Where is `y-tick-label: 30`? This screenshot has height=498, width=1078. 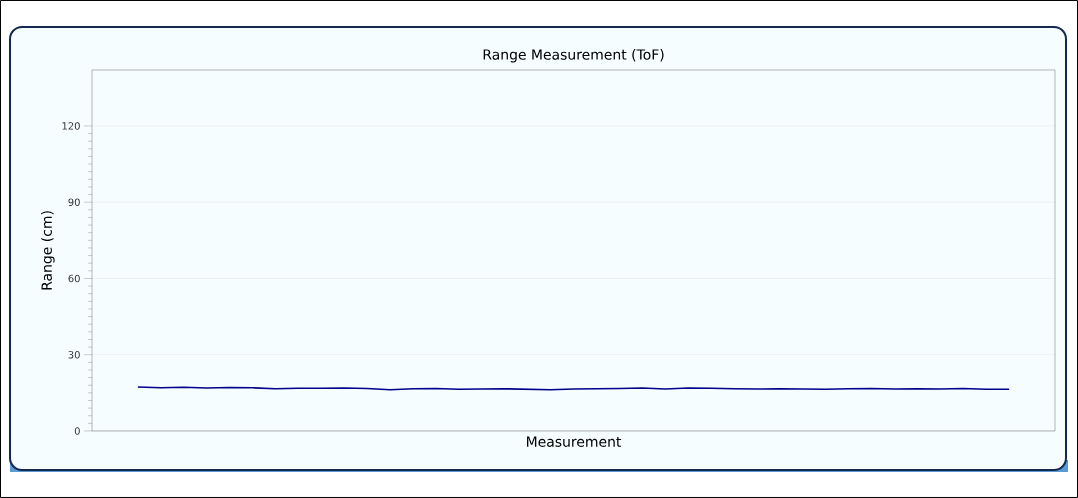 y-tick-label: 30 is located at coordinates (74, 354).